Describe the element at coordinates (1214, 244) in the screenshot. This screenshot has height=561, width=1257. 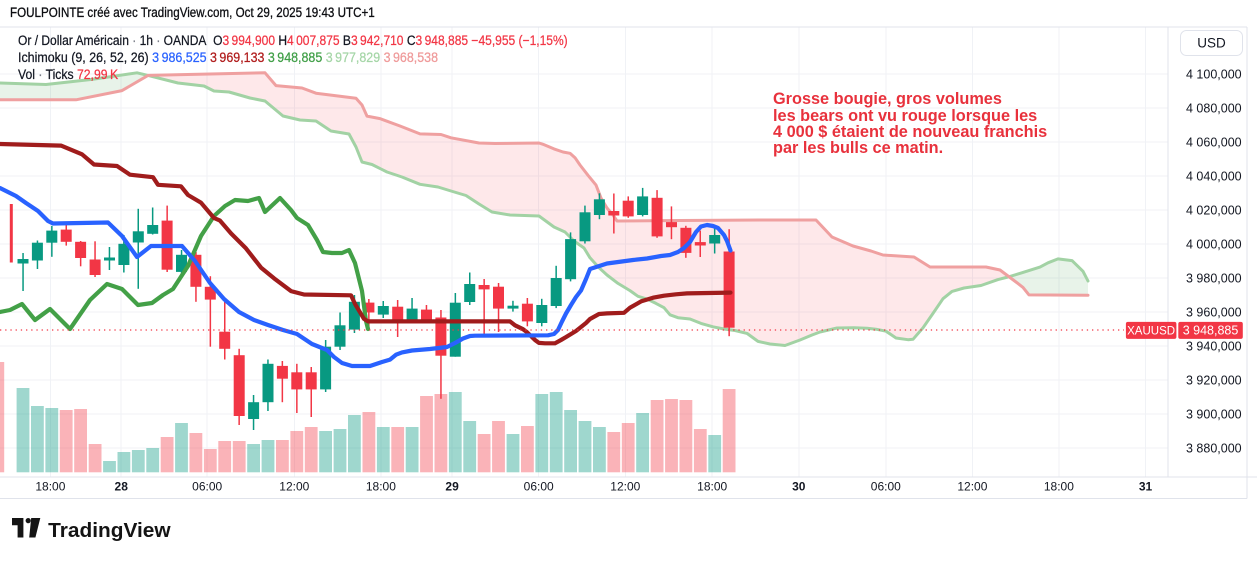
I see `svg-text: 4 000,000` at that location.